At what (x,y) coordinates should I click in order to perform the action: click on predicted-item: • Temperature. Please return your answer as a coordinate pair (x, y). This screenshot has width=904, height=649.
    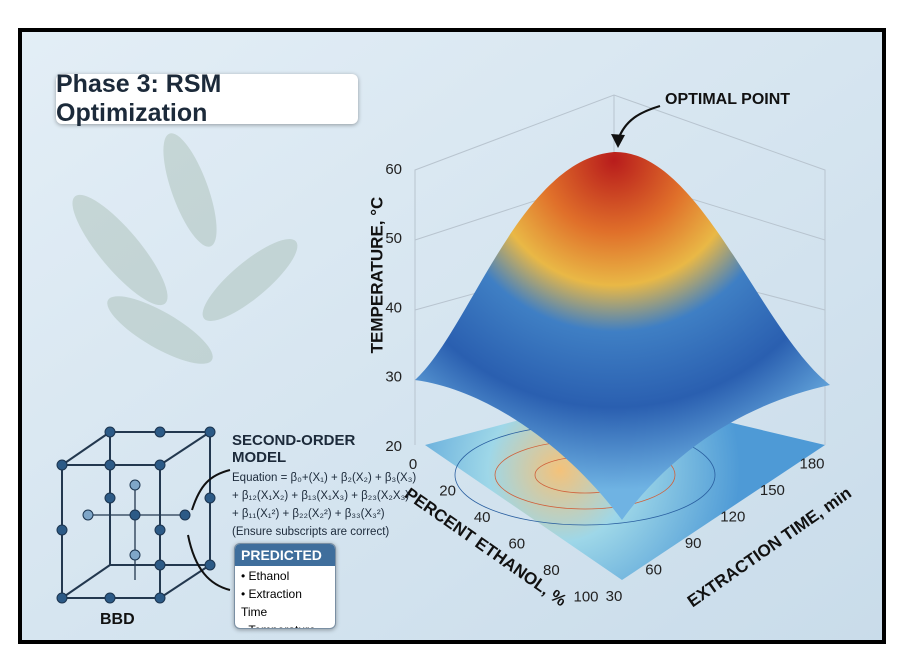
    Looking at the image, I should click on (285, 624).